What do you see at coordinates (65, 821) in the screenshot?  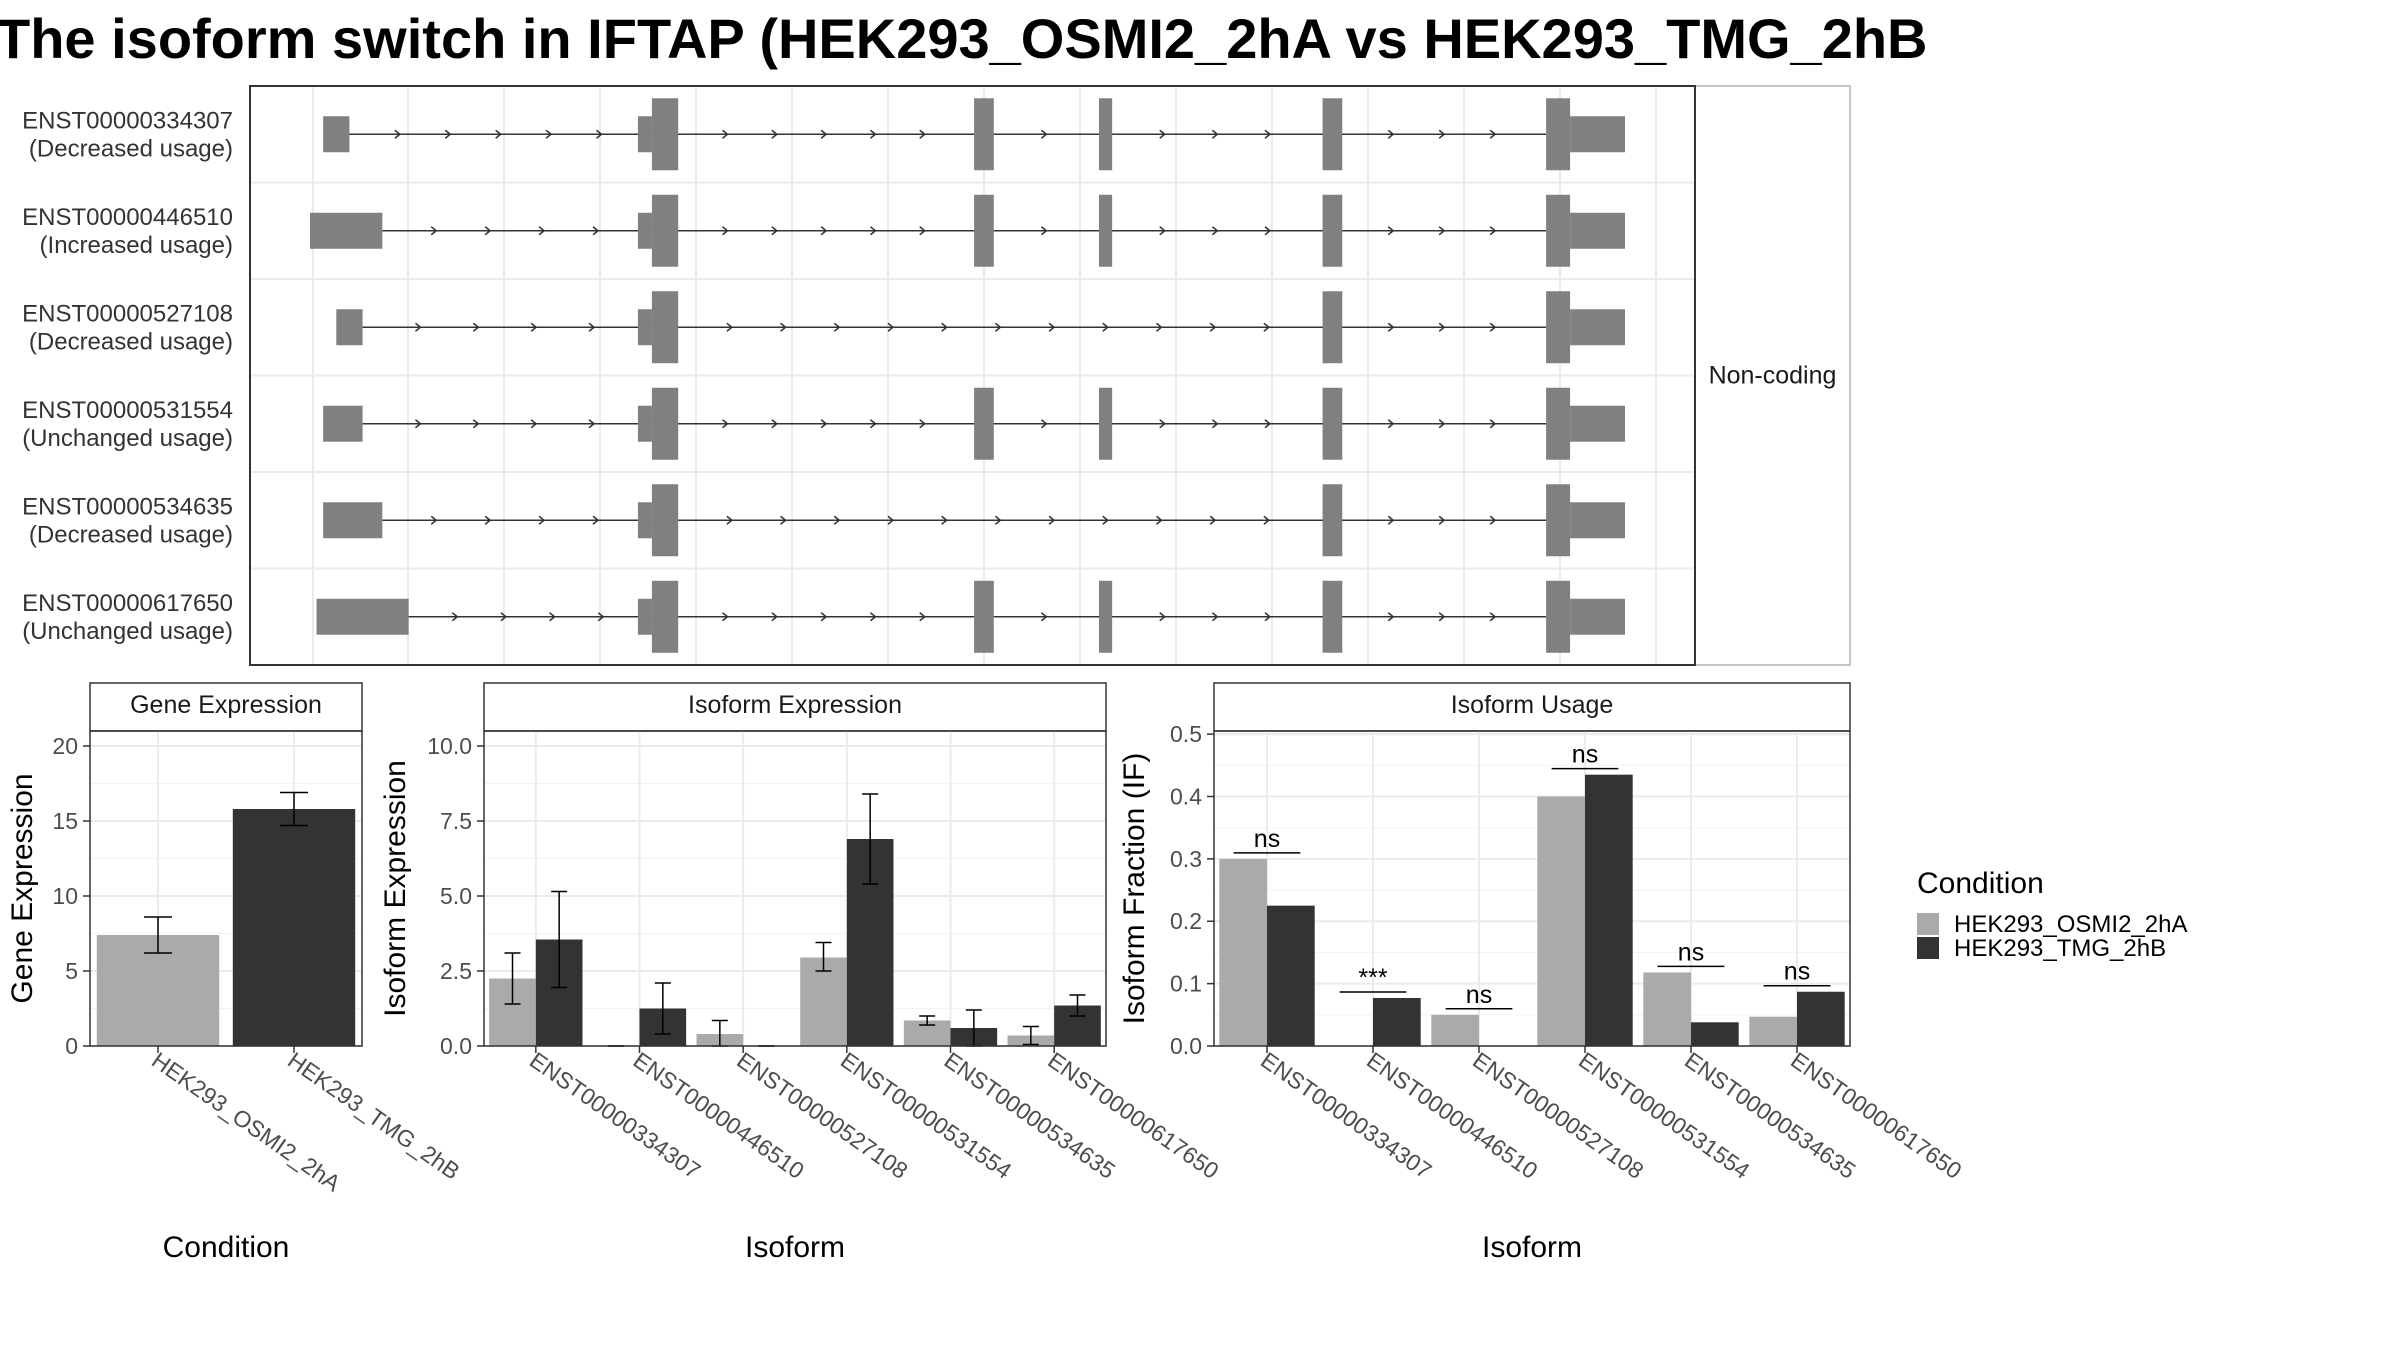 I see `y-tick-label: 15` at bounding box center [65, 821].